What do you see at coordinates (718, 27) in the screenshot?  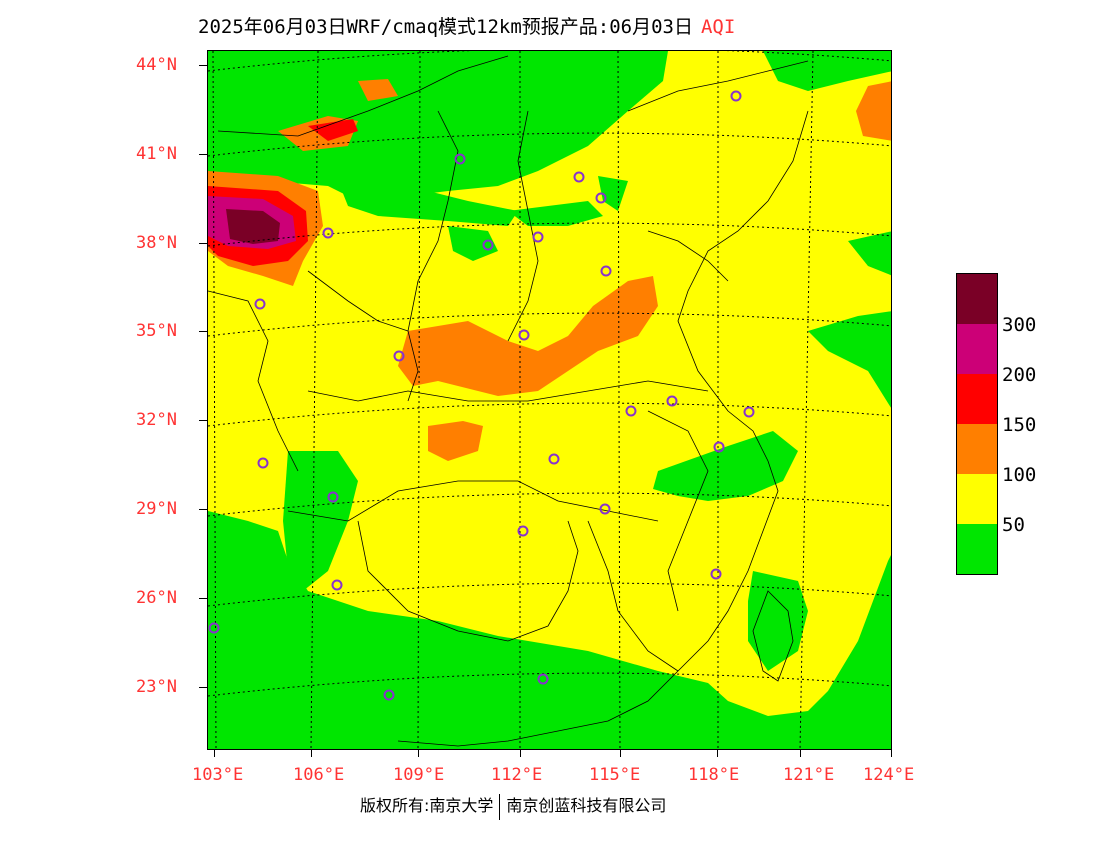 I see `title-variable: AQI` at bounding box center [718, 27].